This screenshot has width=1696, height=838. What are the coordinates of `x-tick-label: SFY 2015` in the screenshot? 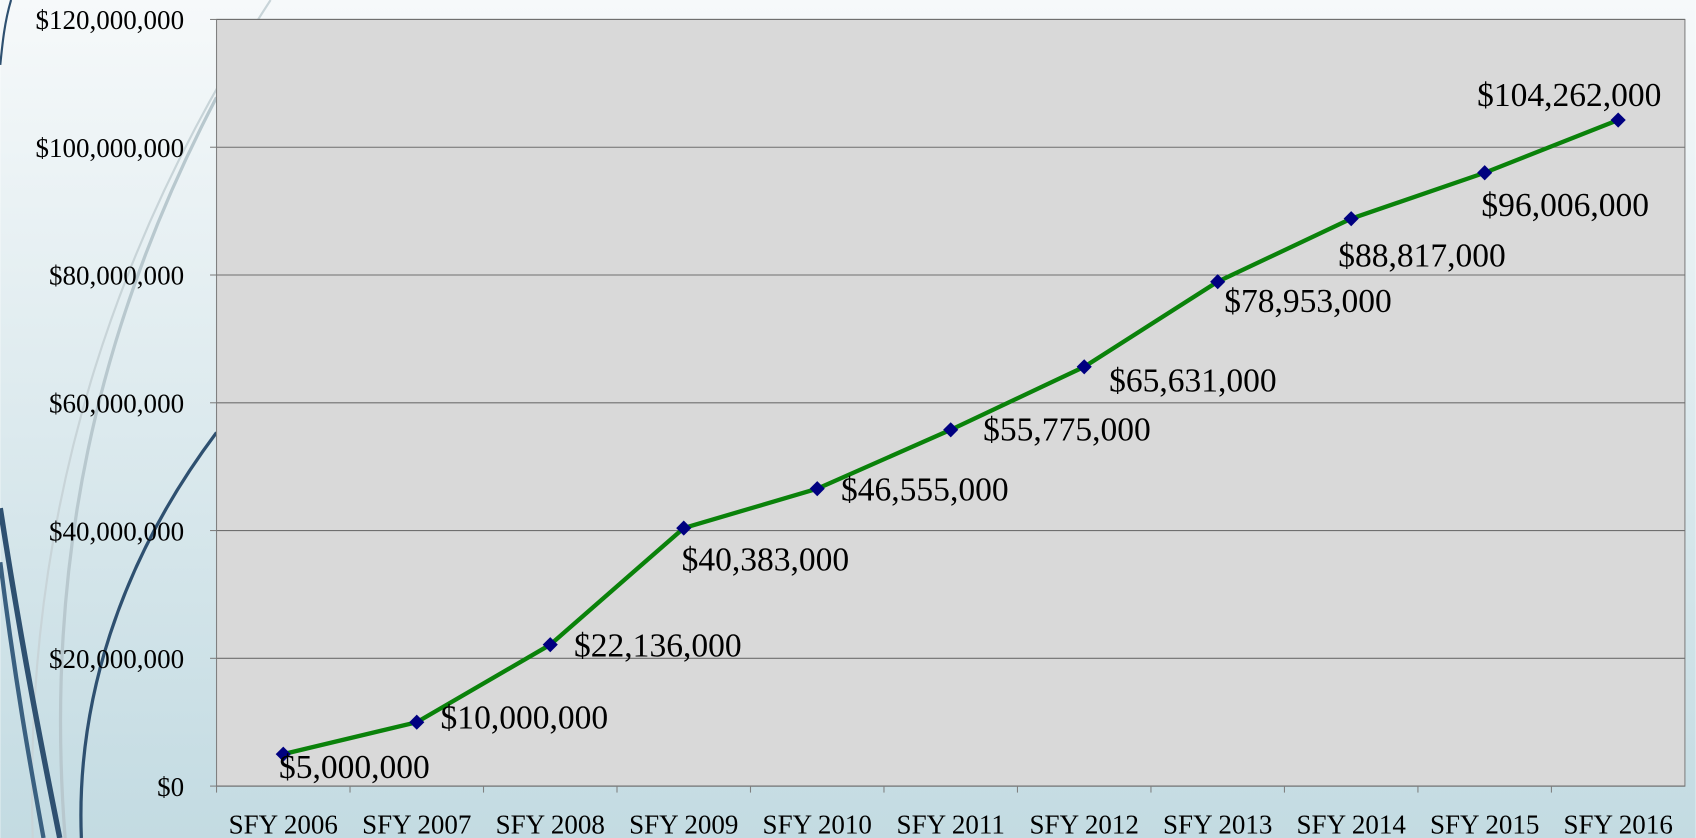 It's located at (1484, 824).